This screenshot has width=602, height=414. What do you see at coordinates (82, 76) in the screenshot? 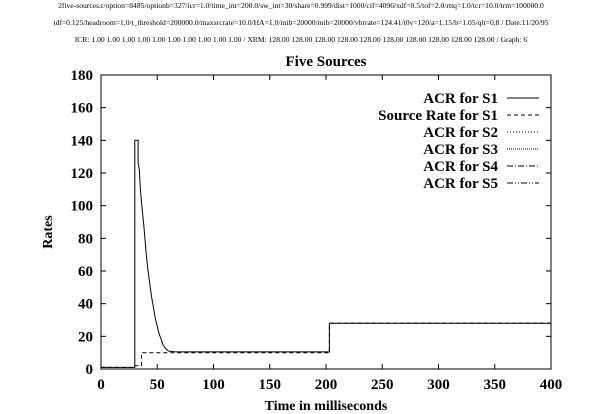
I see `y-tick-label: 180` at bounding box center [82, 76].